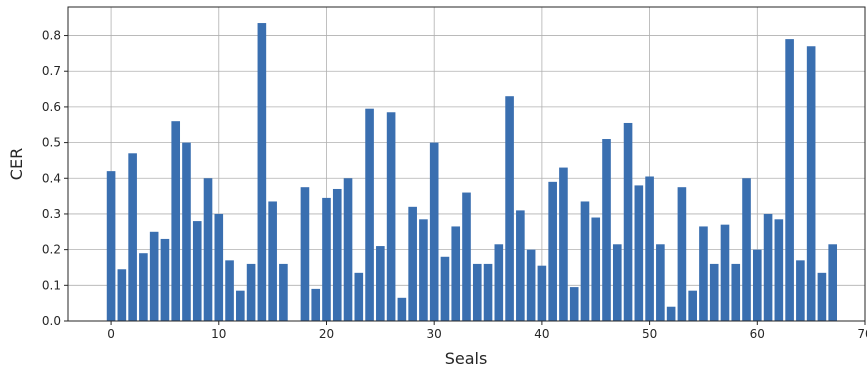 Image resolution: width=867 pixels, height=371 pixels. What do you see at coordinates (51, 285) in the screenshot?
I see `y-tick-label: 0.1` at bounding box center [51, 285].